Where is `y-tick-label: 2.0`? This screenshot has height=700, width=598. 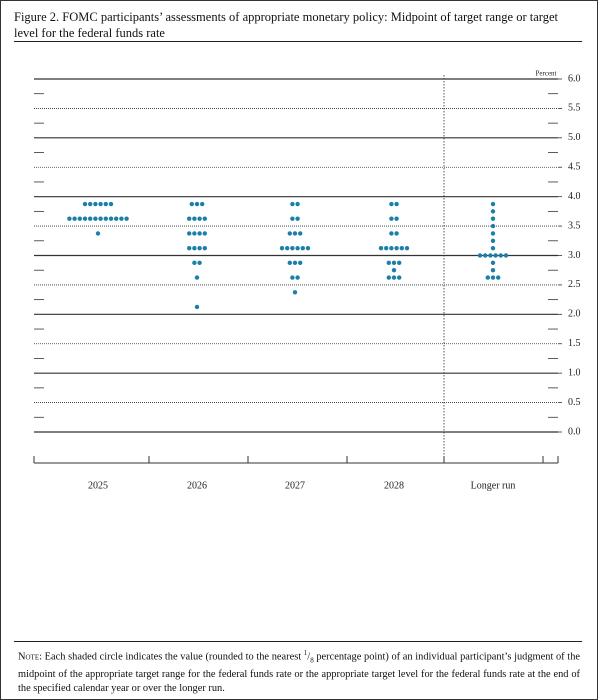 y-tick-label: 2.0 is located at coordinates (574, 314).